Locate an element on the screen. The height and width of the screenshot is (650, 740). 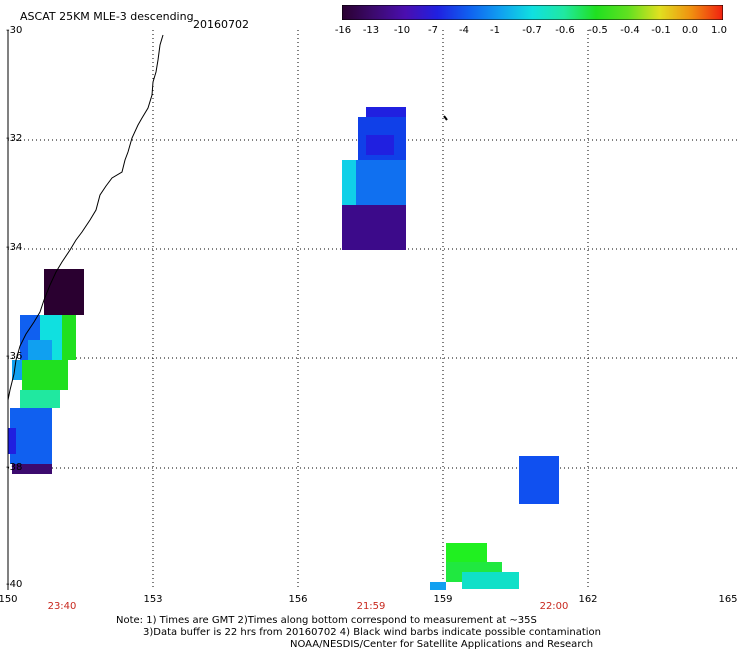
time-label: 23:40 is located at coordinates (62, 606).